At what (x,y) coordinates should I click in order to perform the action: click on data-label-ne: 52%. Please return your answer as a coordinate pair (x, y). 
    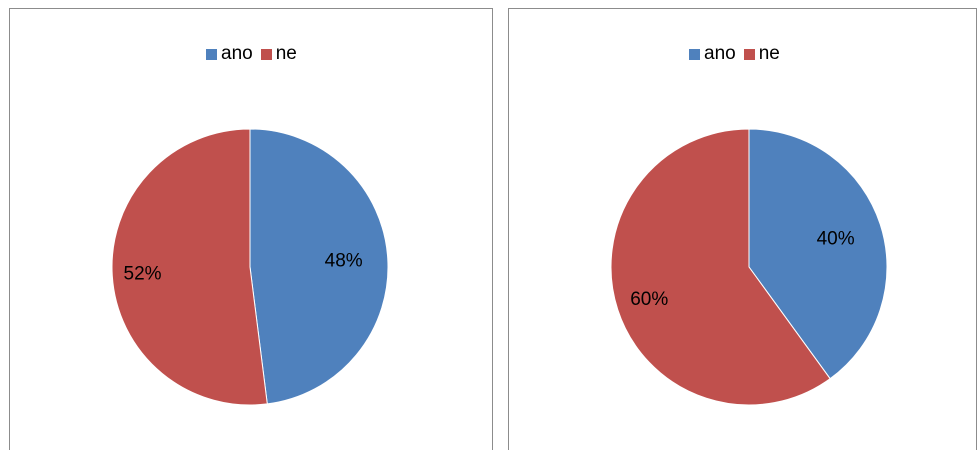
    Looking at the image, I should click on (143, 273).